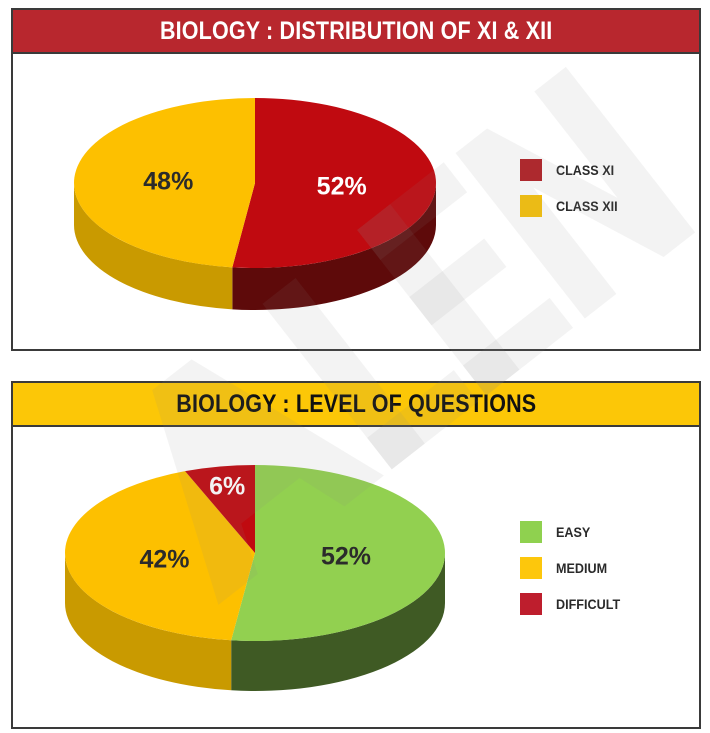 This screenshot has width=710, height=733. I want to click on legend-item-class-xi: CLASS XI, so click(572, 170).